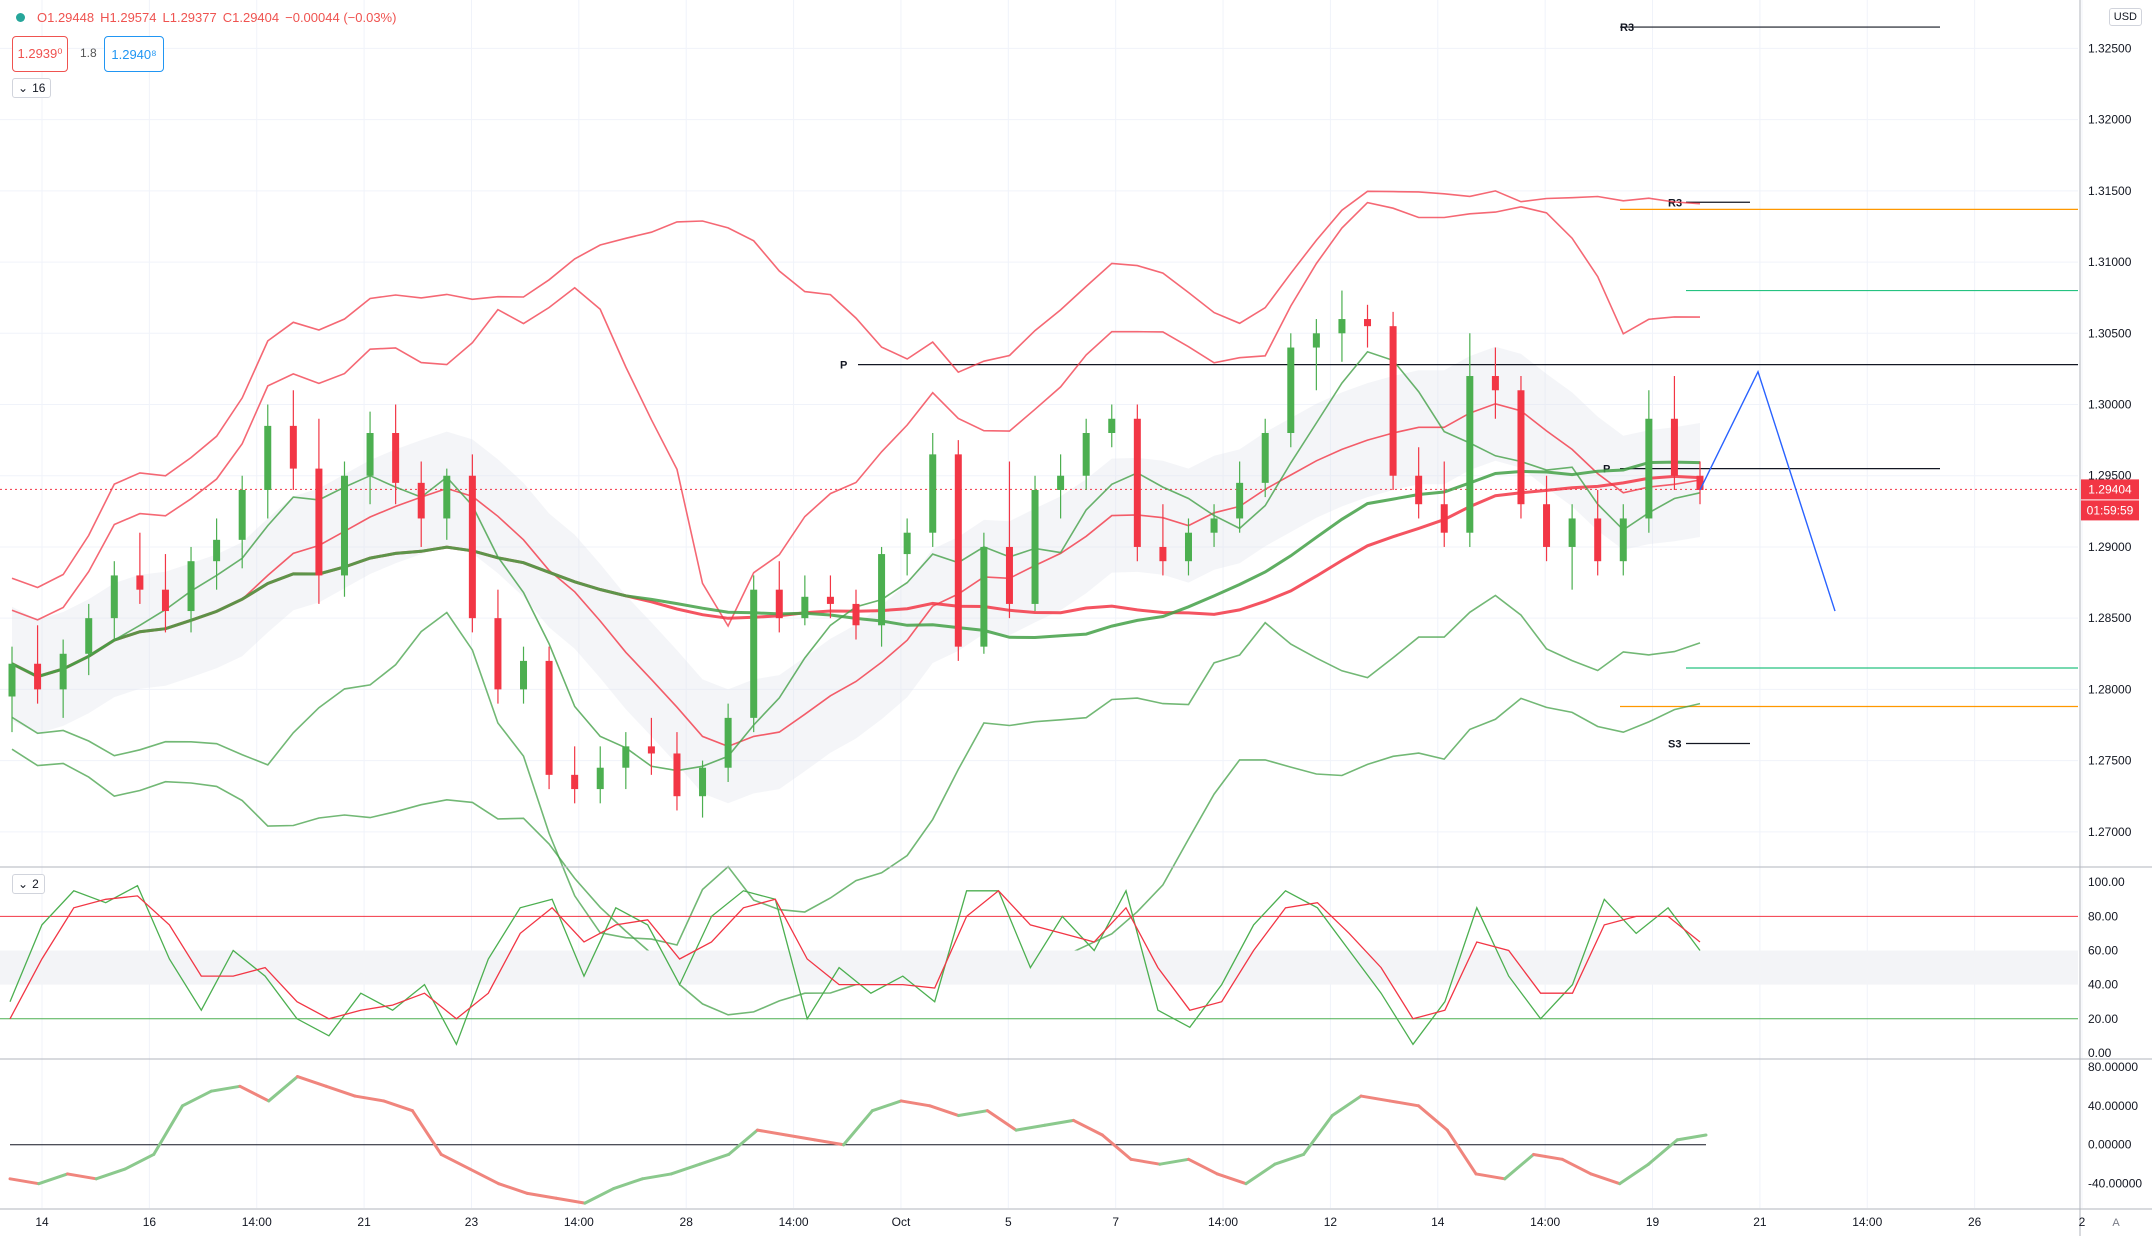 This screenshot has width=2152, height=1236. What do you see at coordinates (2106, 882) in the screenshot?
I see `stoch-tick-label: 100.00` at bounding box center [2106, 882].